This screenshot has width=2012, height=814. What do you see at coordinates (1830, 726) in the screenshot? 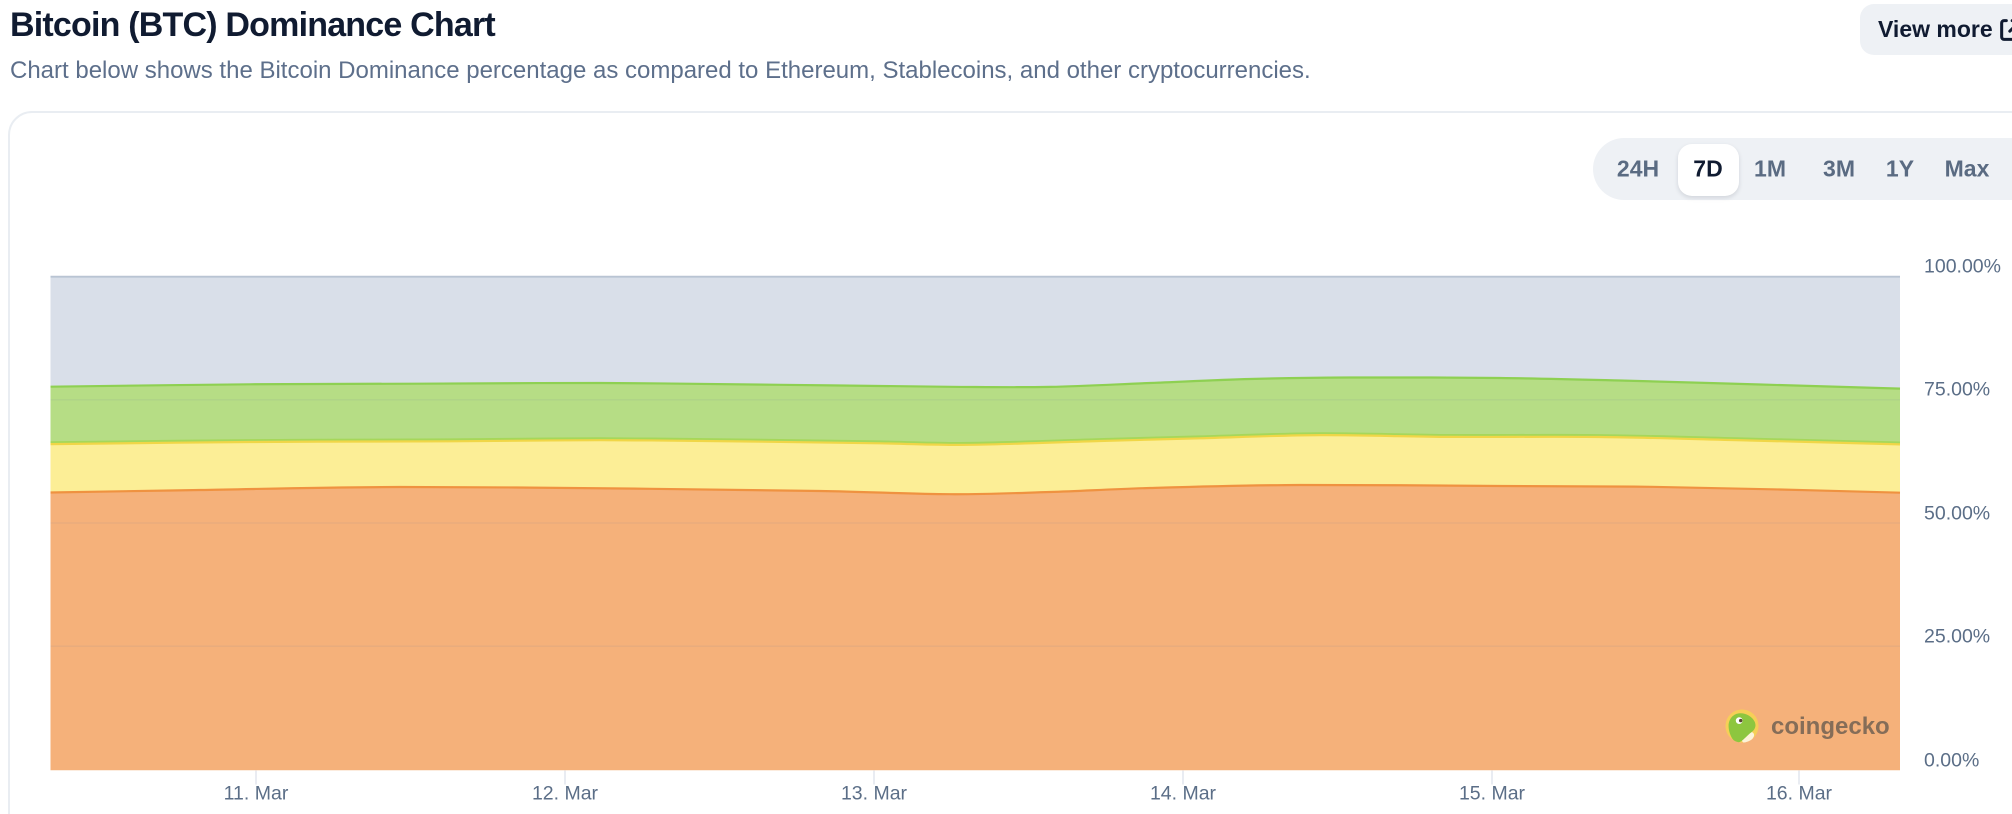
I see `svg-text: coingecko` at bounding box center [1830, 726].